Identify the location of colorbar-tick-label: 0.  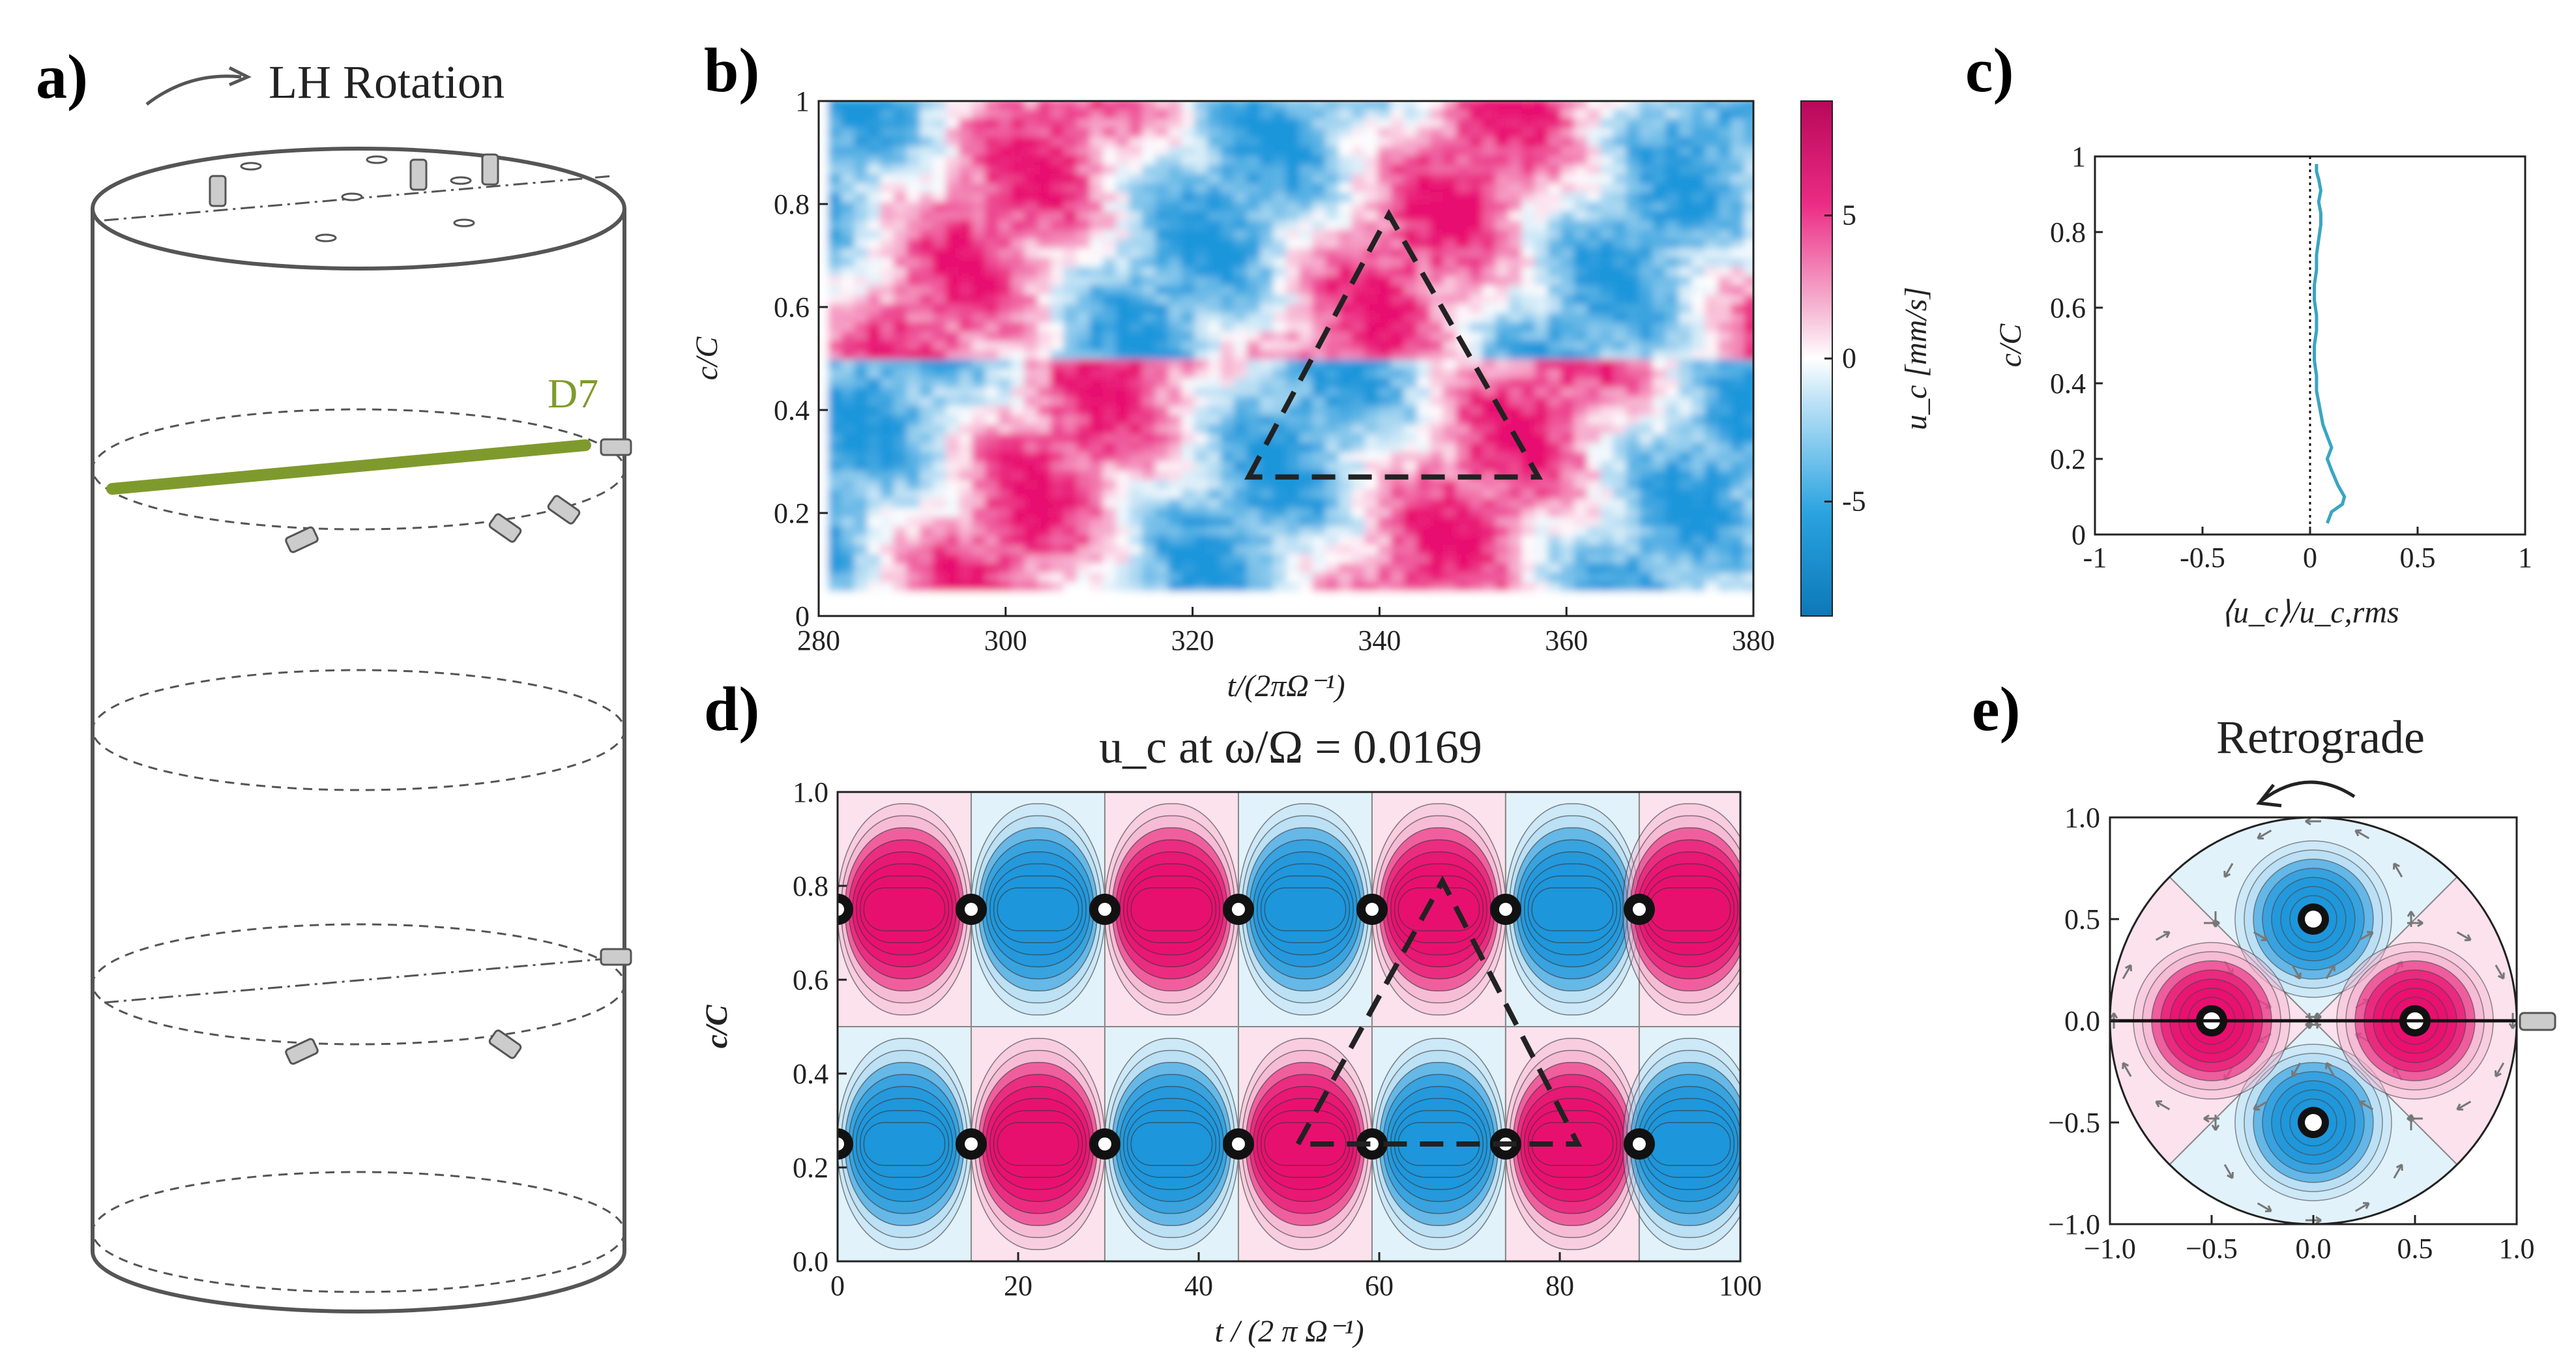
(1849, 358).